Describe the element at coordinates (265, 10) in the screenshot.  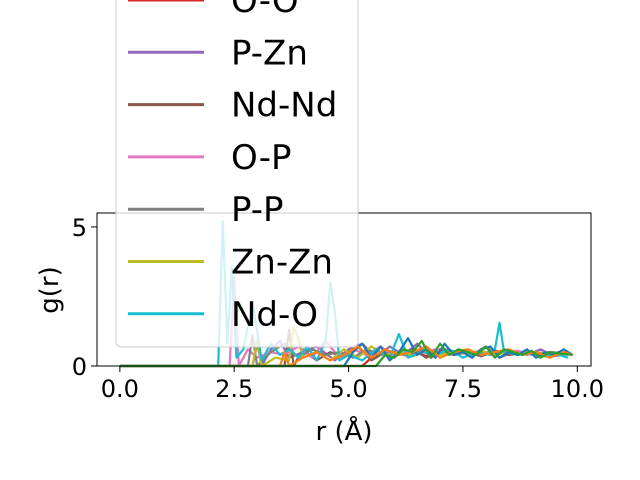
I see `legend-label: O-O` at that location.